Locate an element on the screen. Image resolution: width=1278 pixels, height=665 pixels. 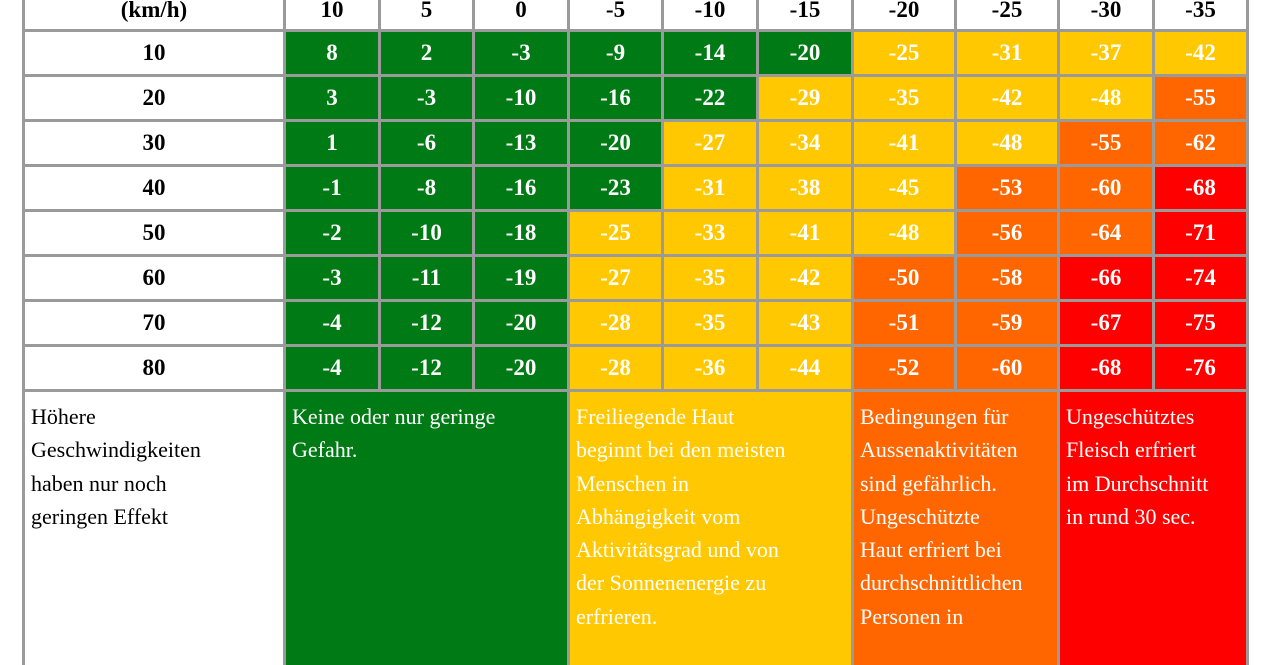
wind-speed-label: 30 is located at coordinates (154, 143).